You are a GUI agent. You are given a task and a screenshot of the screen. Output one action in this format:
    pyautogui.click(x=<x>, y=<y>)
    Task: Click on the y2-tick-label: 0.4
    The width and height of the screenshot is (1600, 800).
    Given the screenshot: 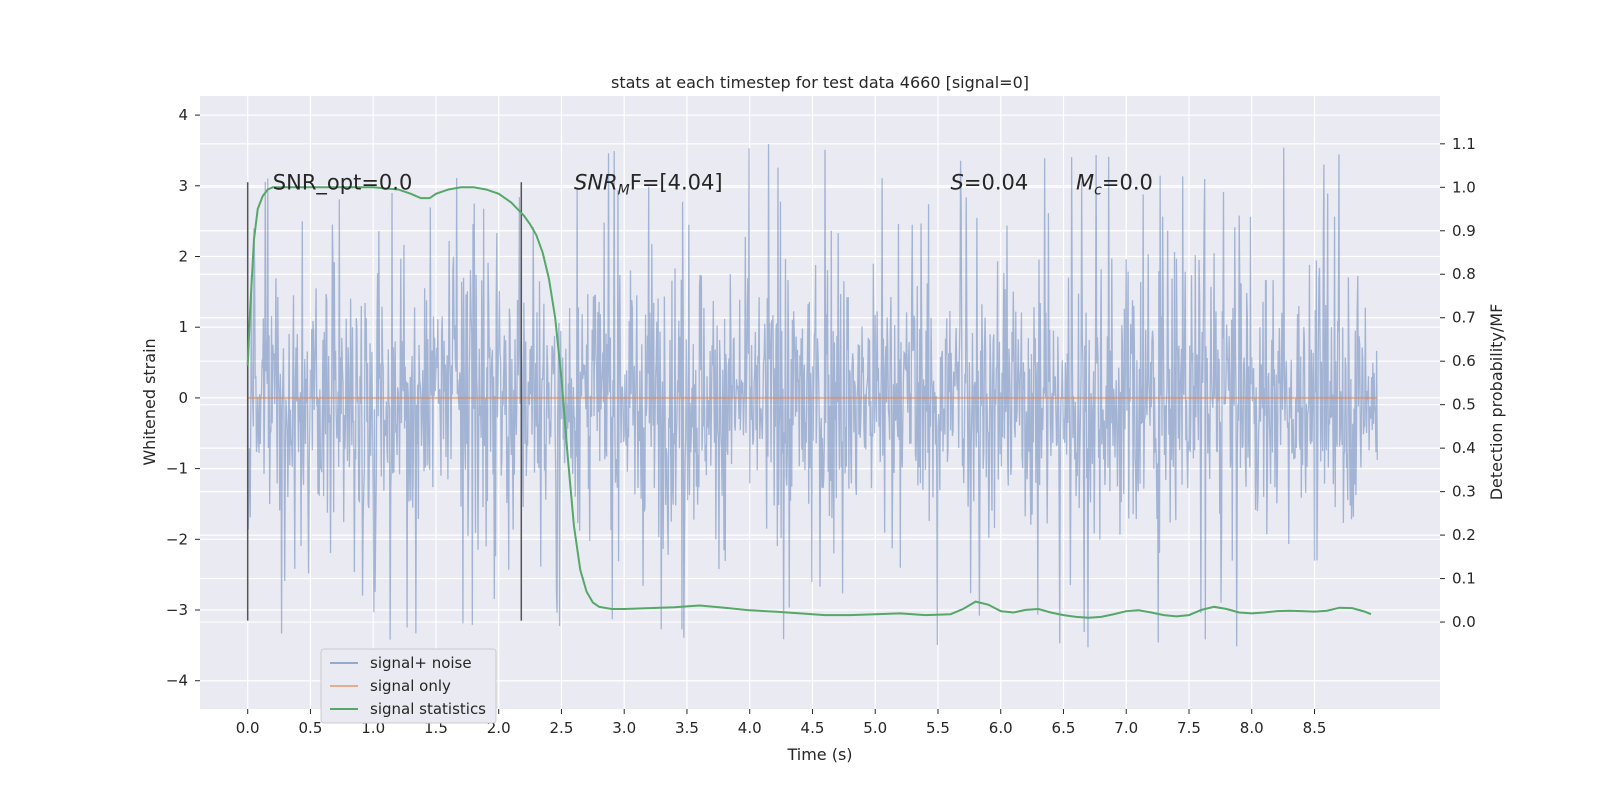 What is the action you would take?
    pyautogui.click(x=1464, y=448)
    